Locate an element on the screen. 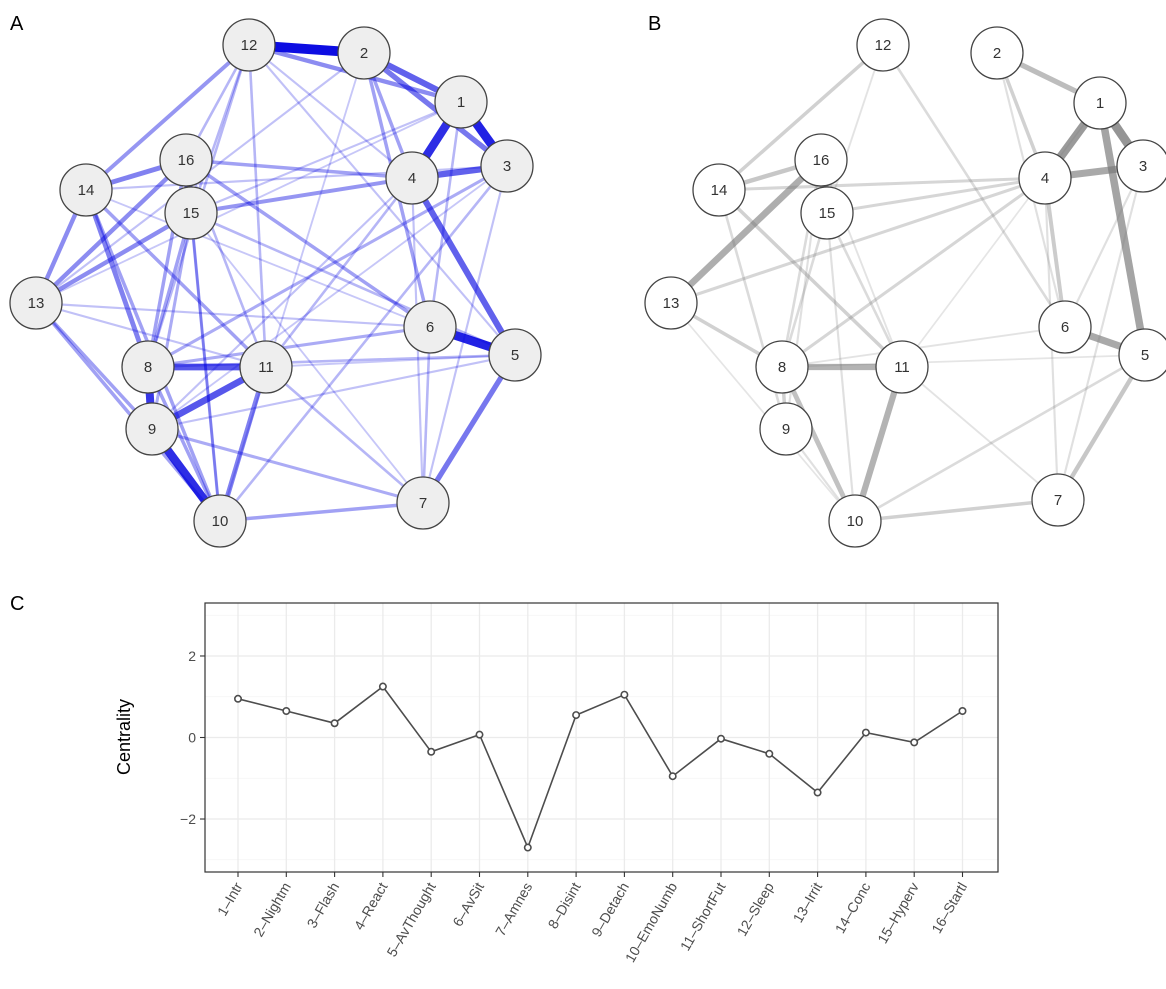 Image resolution: width=1166 pixels, height=989 pixels. y-axis: −2 0 2 is located at coordinates (192, 737).